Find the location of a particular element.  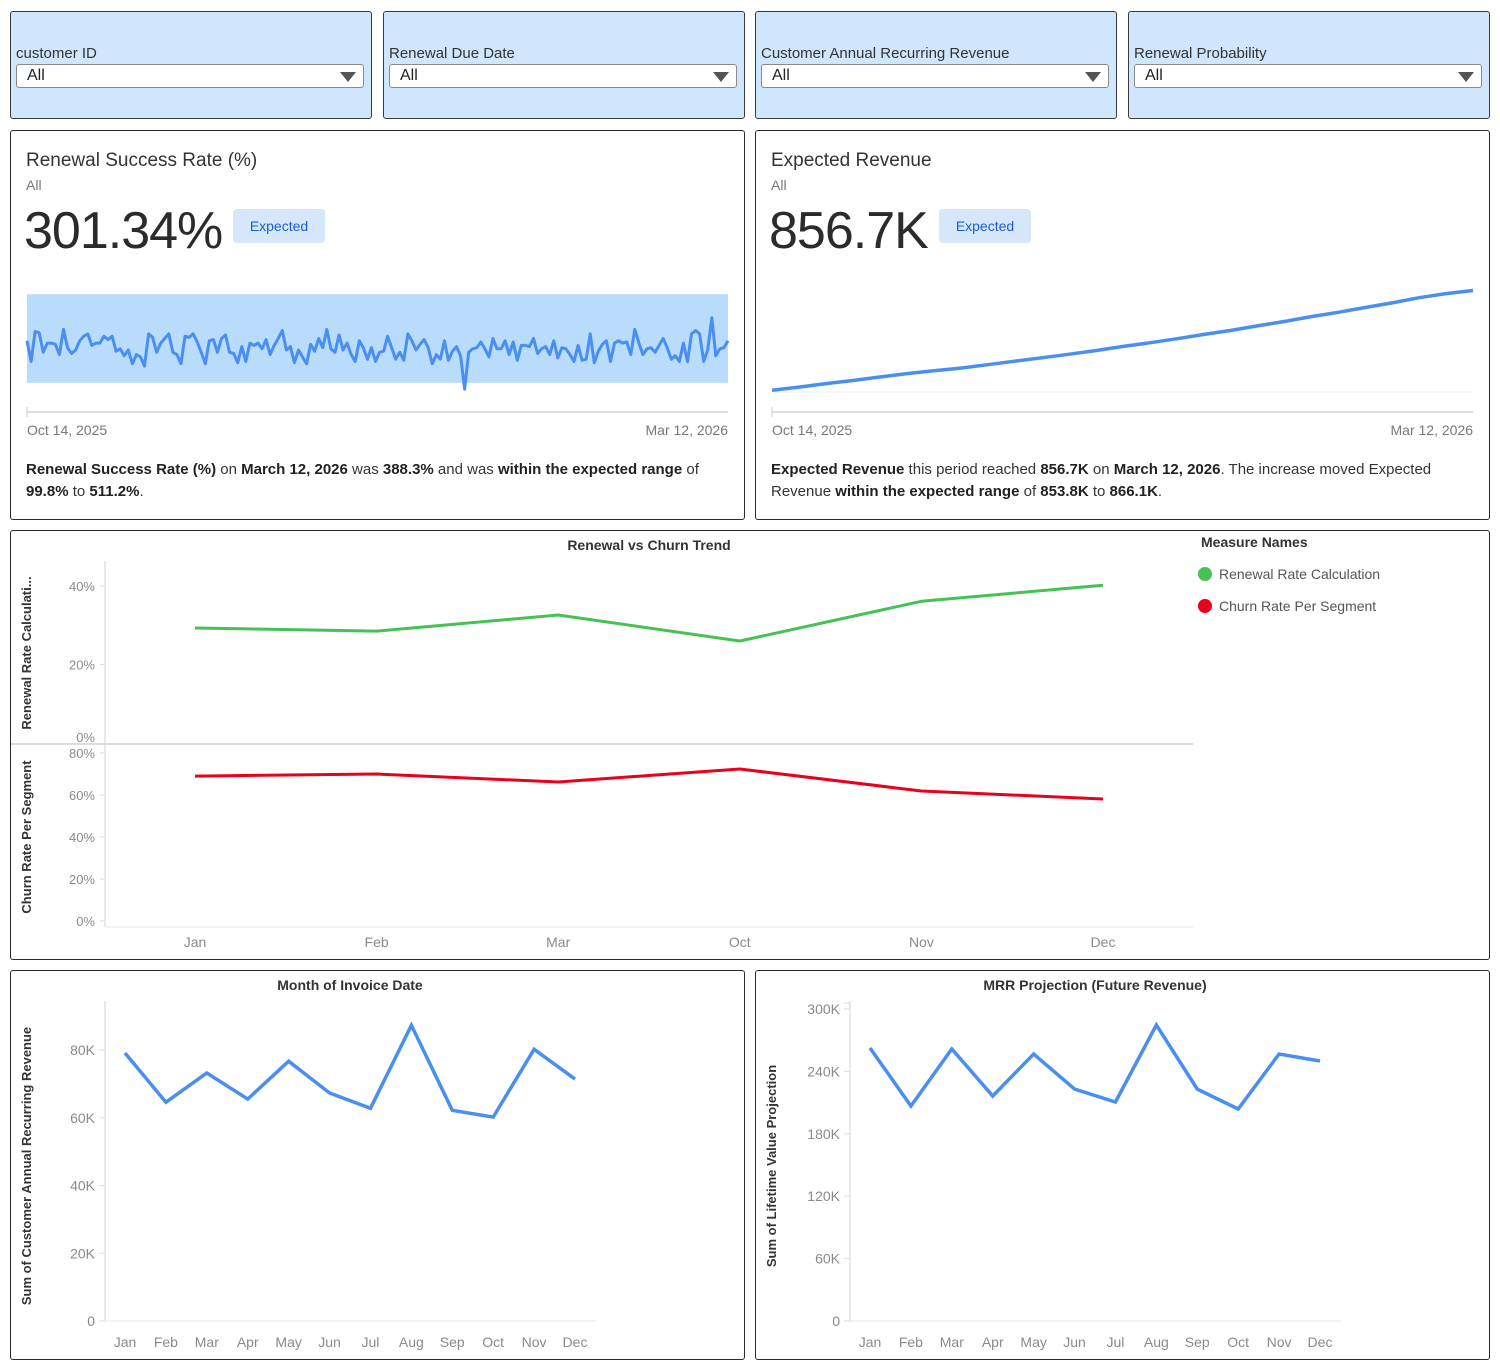

customer-id-dropdown: All is located at coordinates (190, 76).